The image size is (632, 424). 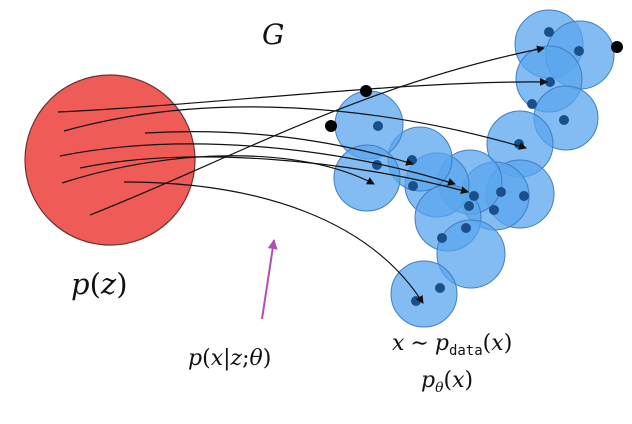 What do you see at coordinates (245, 358) in the screenshot?
I see `likelihood-semicolon: ;` at bounding box center [245, 358].